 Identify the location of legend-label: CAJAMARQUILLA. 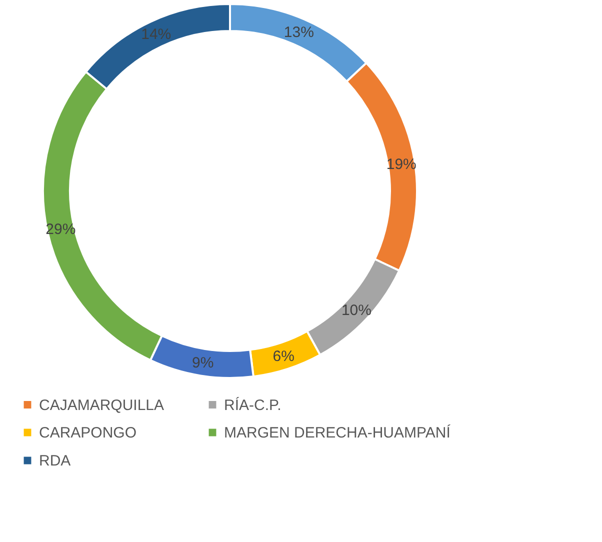
(101, 405).